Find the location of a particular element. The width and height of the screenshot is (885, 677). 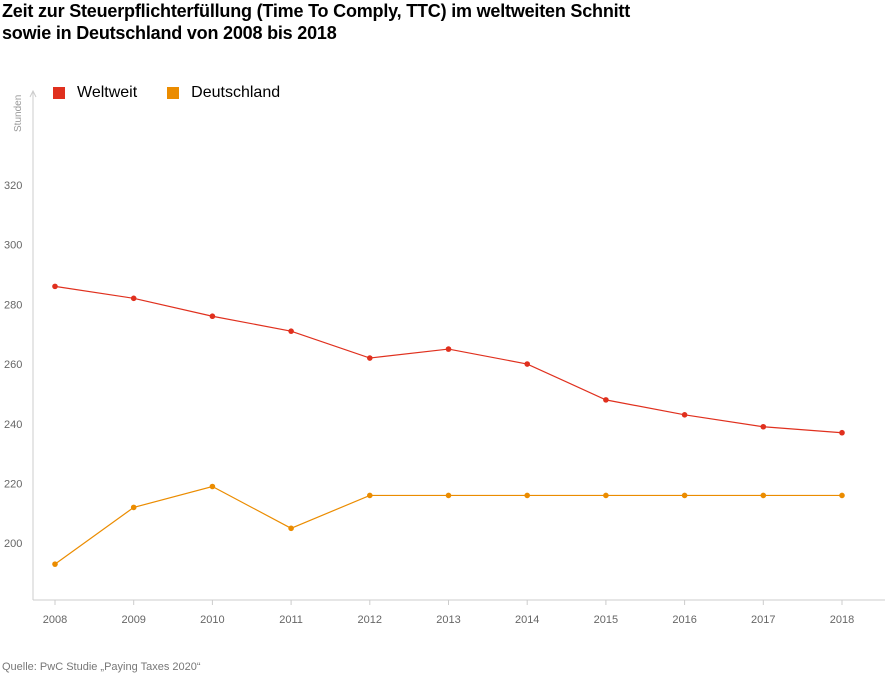

legend-swatch-deutschland is located at coordinates (173, 93).